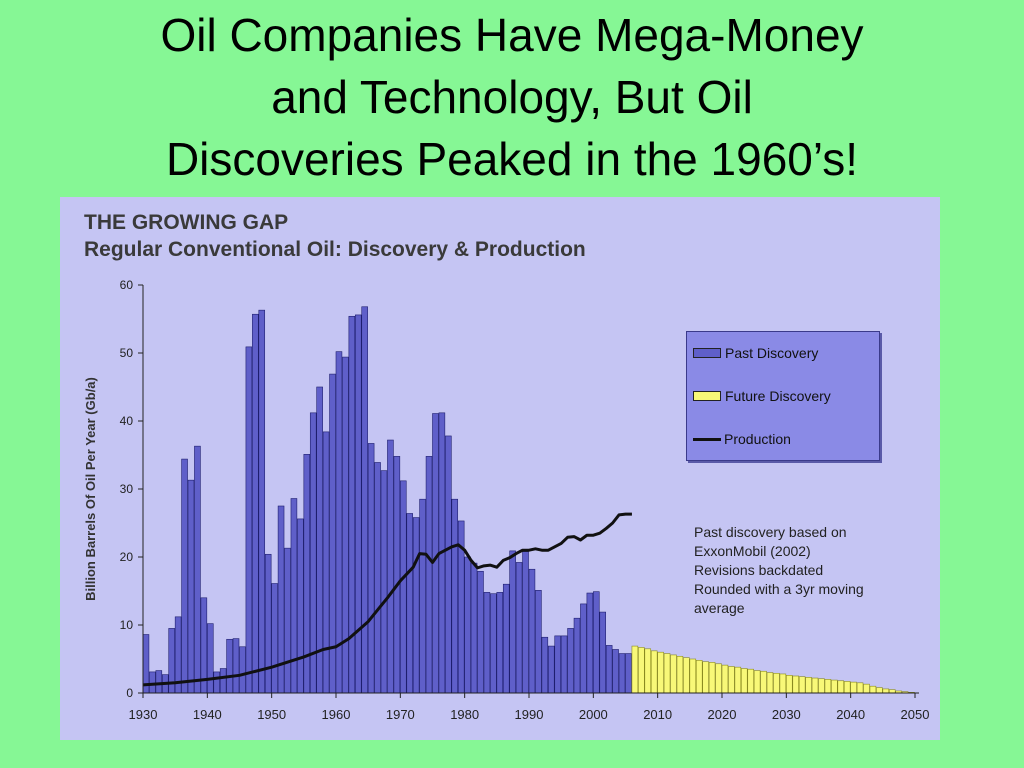 Image resolution: width=1024 pixels, height=768 pixels. What do you see at coordinates (127, 489) in the screenshot?
I see `y-tick-label: 30` at bounding box center [127, 489].